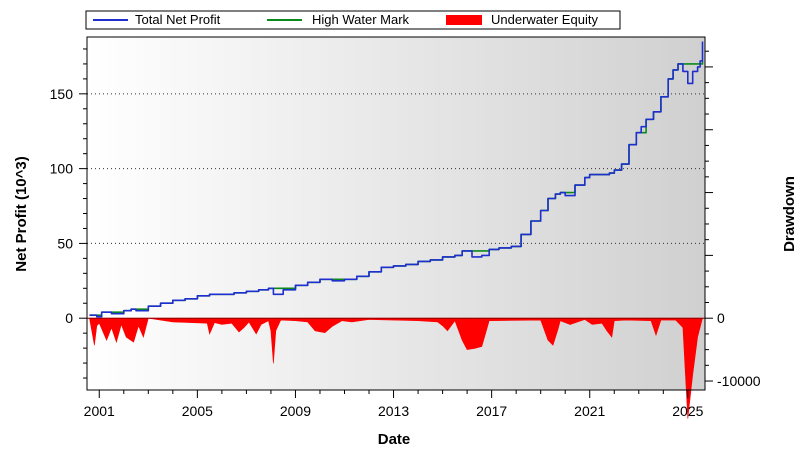 Image resolution: width=812 pixels, height=462 pixels. Describe the element at coordinates (99, 411) in the screenshot. I see `x-tick-label-2001: 2001` at that location.